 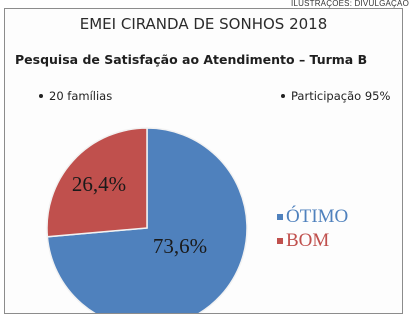 I want to click on pie-data-label-1: 26,4%, so click(x=99, y=184).